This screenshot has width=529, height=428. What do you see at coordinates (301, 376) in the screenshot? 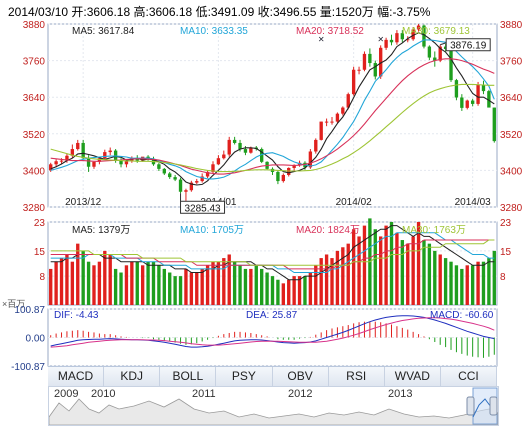
I see `tab-obv: OBV` at bounding box center [301, 376].